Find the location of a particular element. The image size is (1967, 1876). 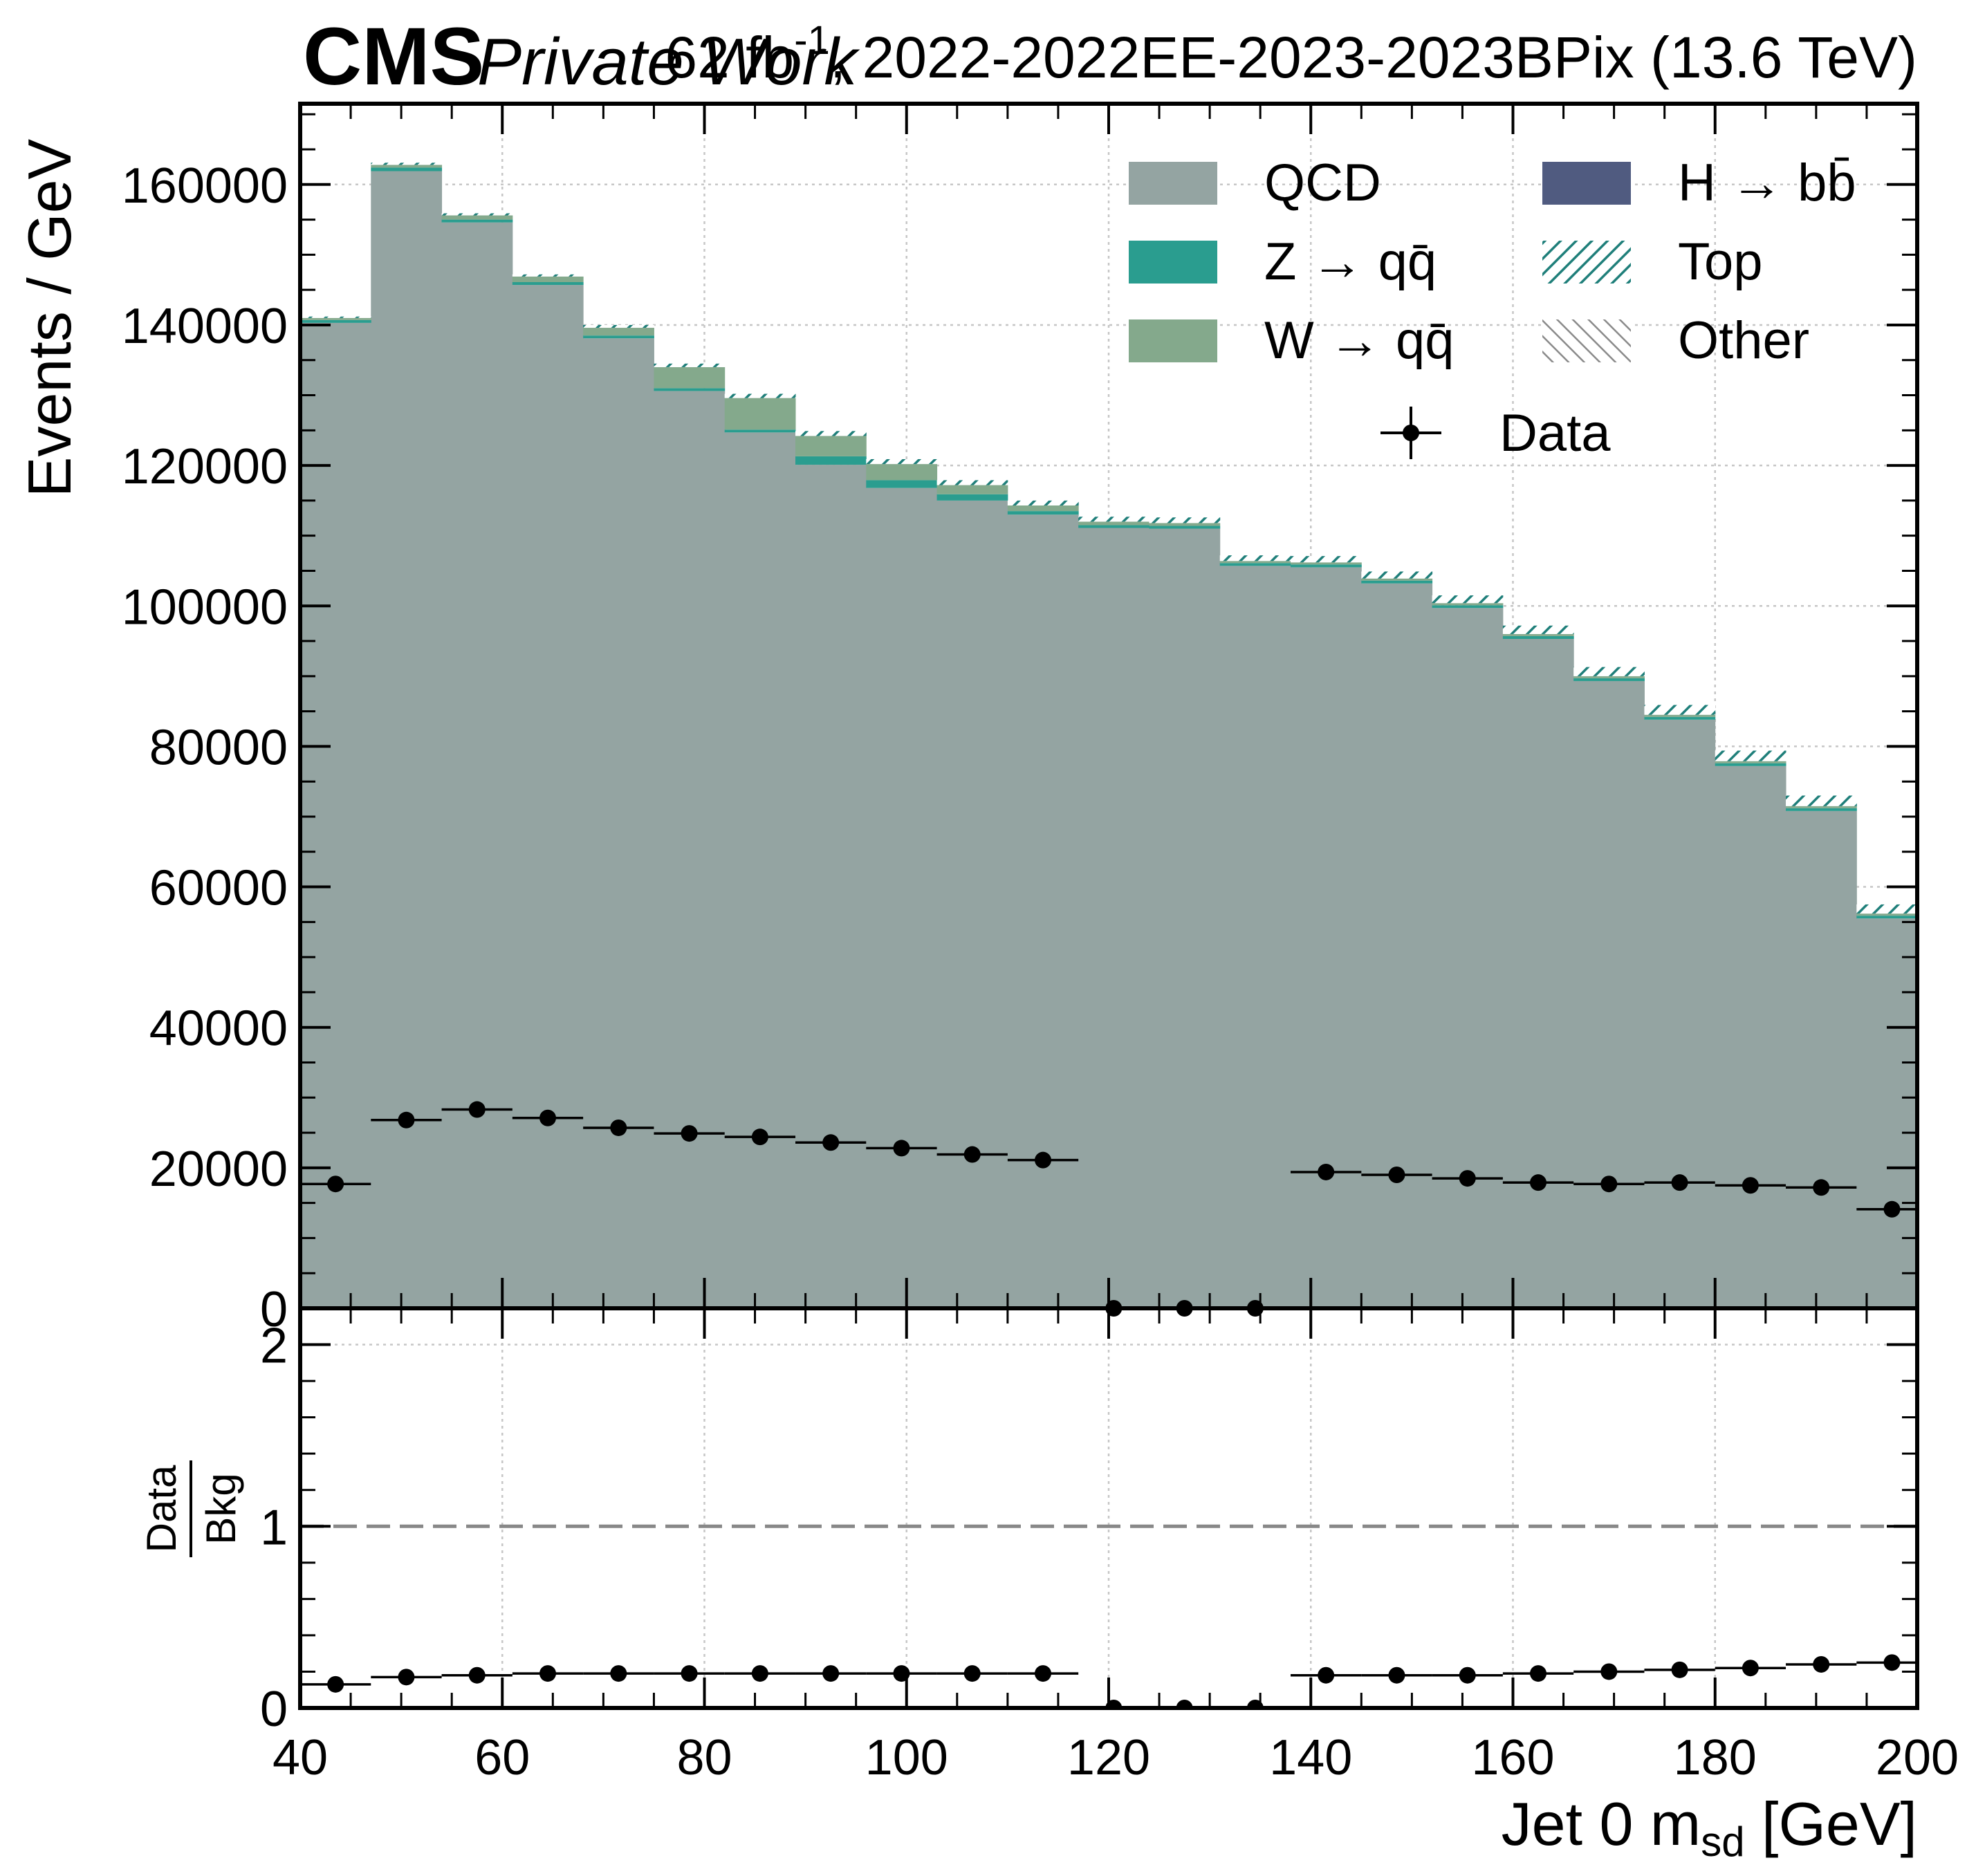

ratio-y-tick-label: 2 is located at coordinates (274, 1346).